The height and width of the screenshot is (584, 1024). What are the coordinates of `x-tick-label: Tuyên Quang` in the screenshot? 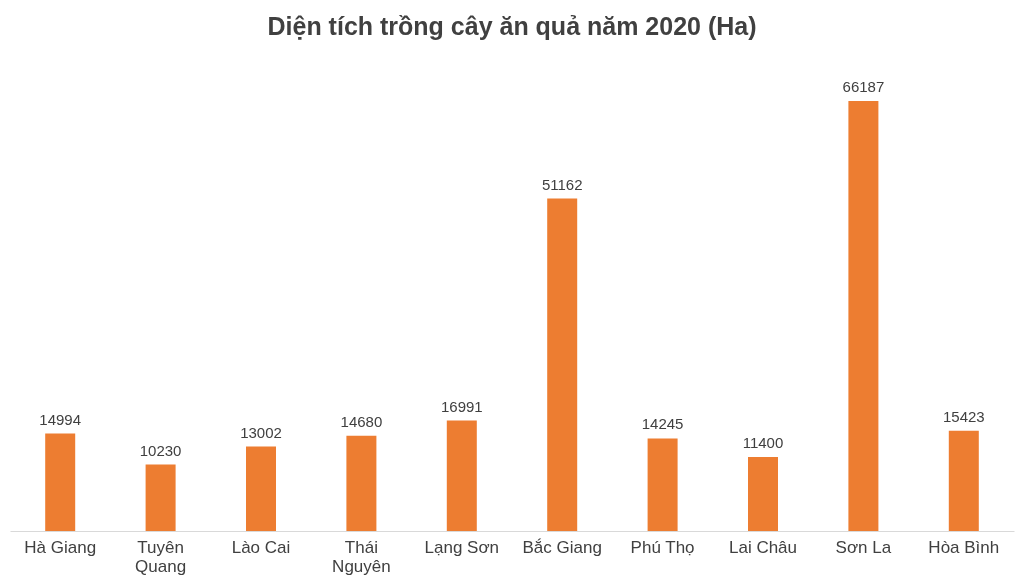 It's located at (161, 556).